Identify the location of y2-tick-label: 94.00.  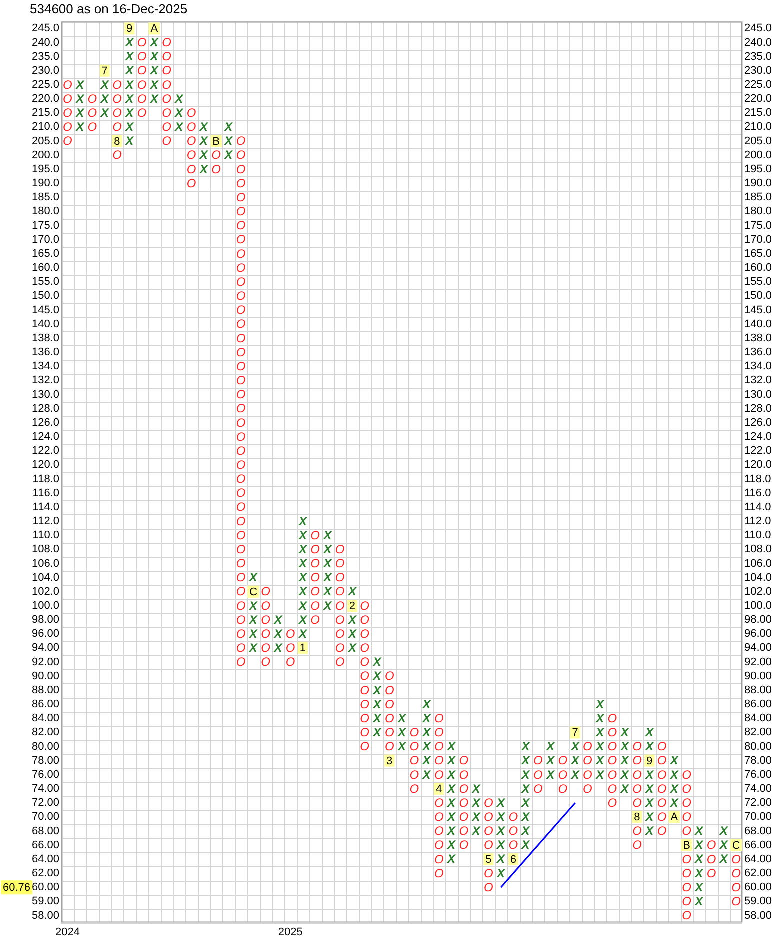
(758, 648).